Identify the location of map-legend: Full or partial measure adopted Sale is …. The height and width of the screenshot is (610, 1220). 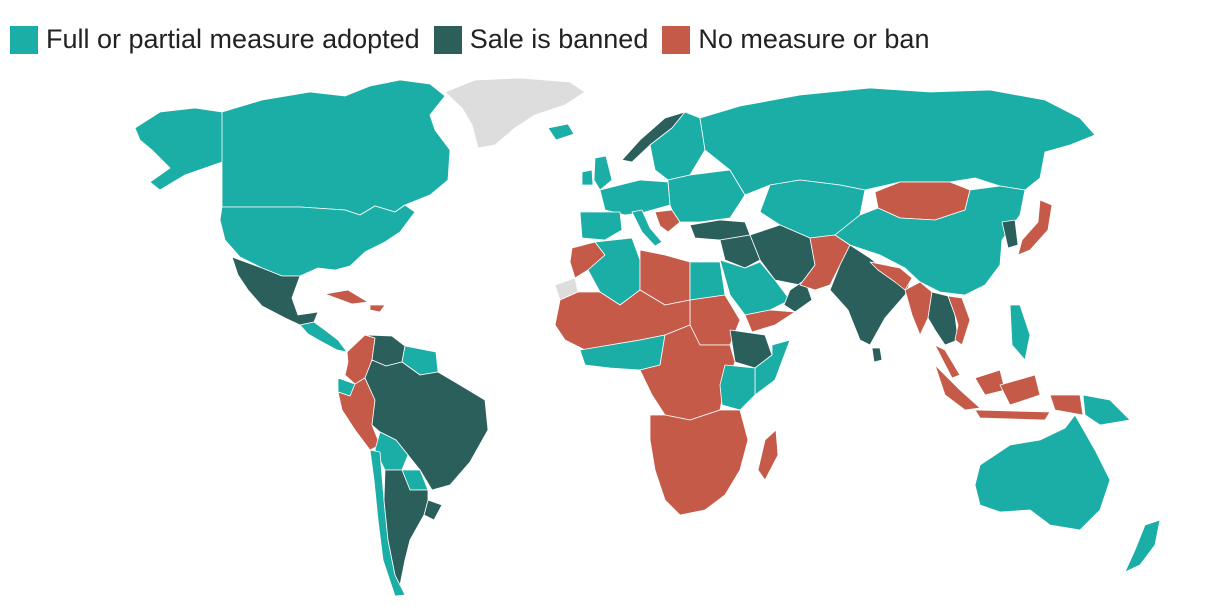
(476, 39).